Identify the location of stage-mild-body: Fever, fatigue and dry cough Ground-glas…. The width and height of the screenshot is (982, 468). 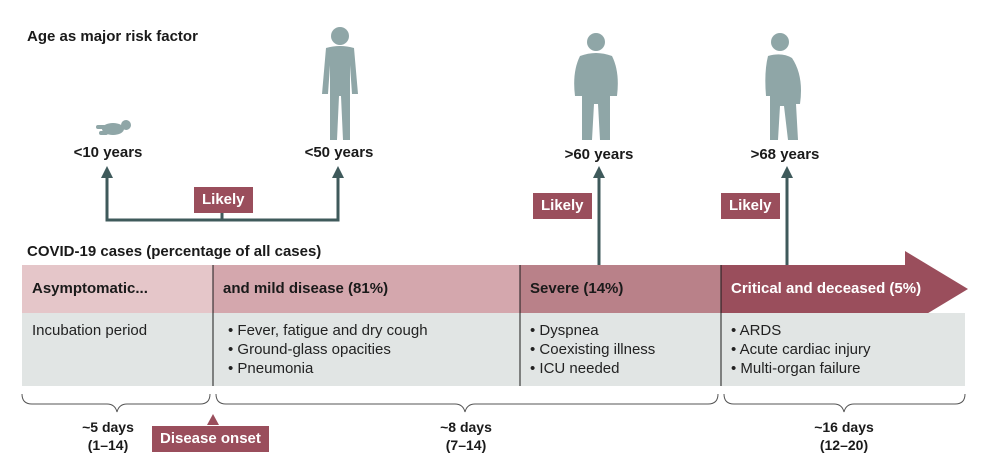
(369, 349).